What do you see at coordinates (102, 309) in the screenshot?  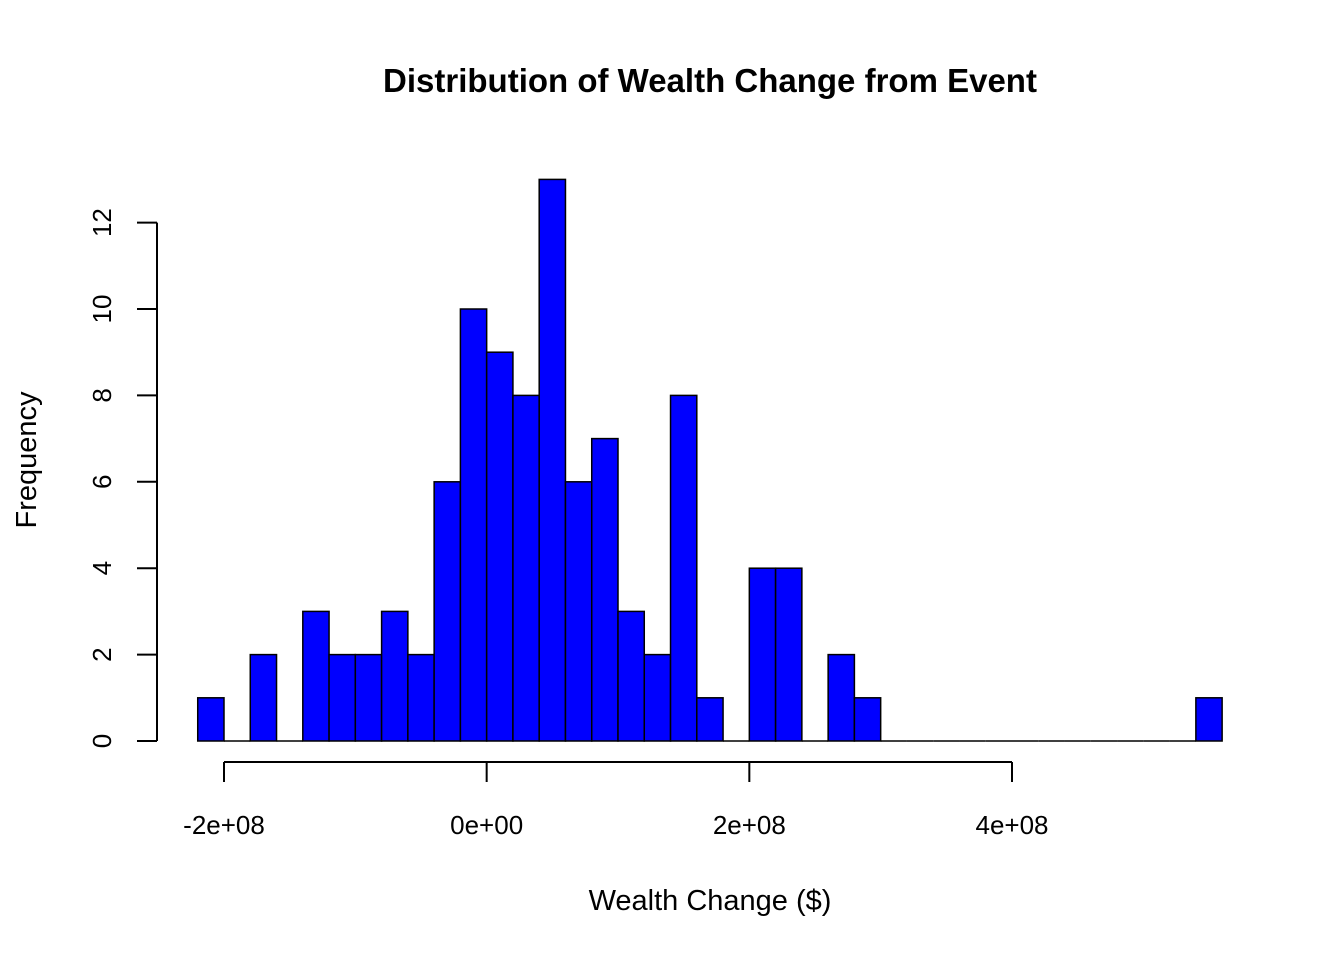 I see `y-tick-label: 10` at bounding box center [102, 309].